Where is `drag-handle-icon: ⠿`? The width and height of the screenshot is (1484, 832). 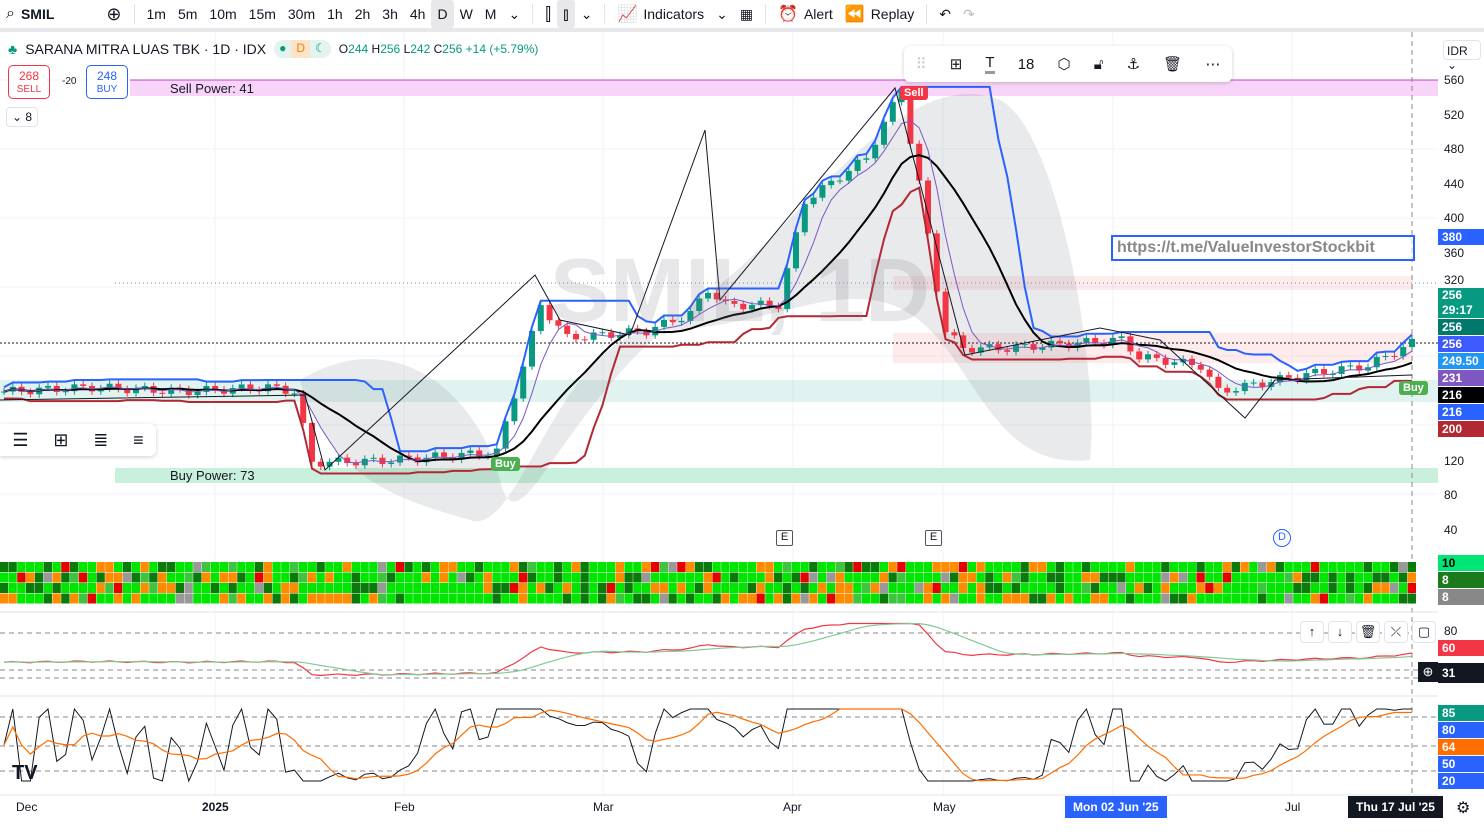
drag-handle-icon: ⠿ is located at coordinates (921, 64).